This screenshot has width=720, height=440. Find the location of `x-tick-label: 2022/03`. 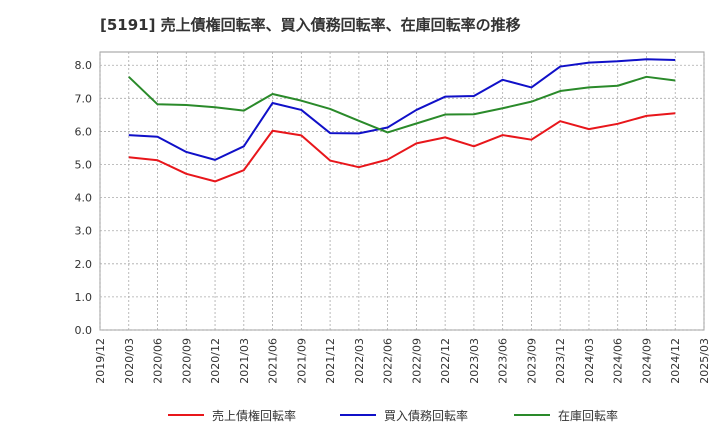

x-tick-label: 2022/03 is located at coordinates (359, 361).